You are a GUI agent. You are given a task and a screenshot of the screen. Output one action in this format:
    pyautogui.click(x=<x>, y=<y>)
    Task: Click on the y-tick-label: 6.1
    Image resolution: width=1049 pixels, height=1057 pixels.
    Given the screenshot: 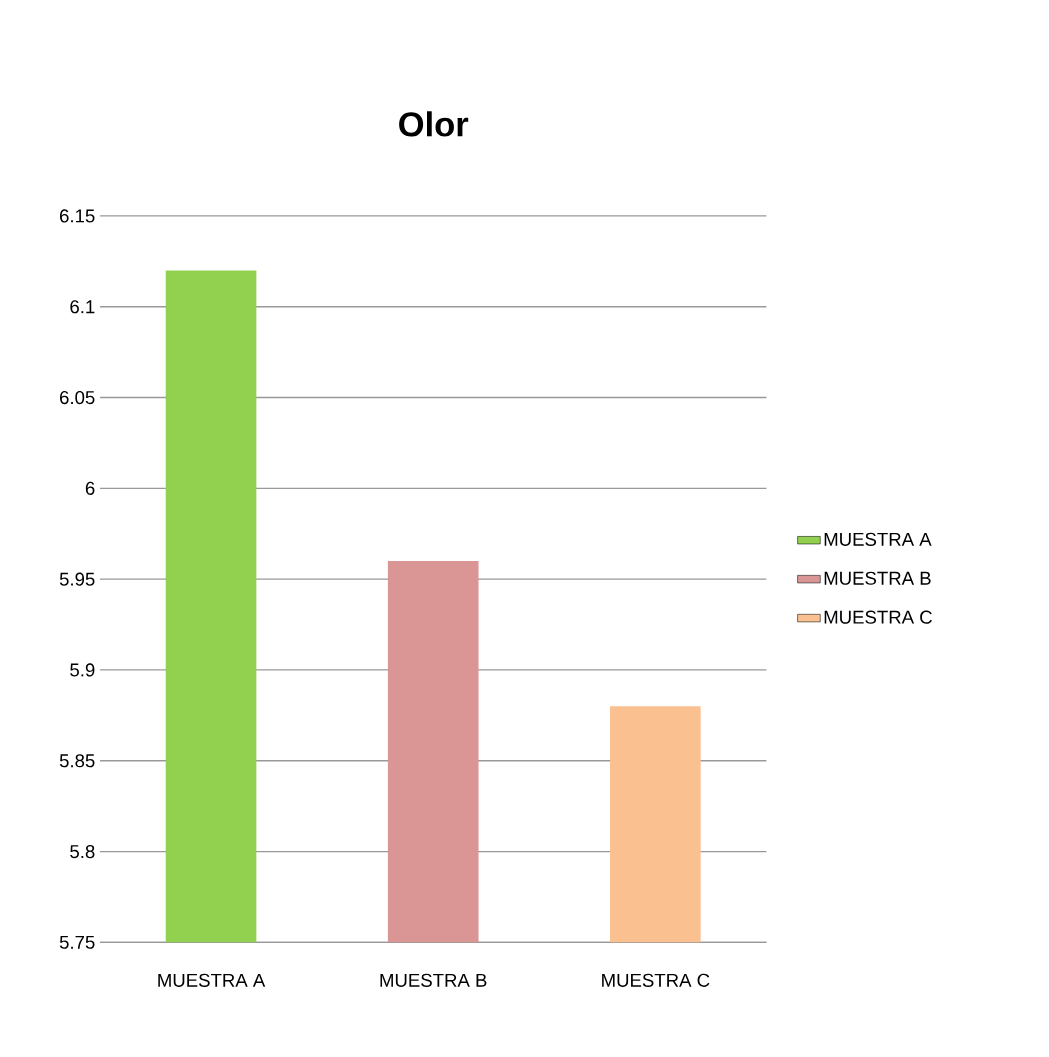 What is the action you would take?
    pyautogui.click(x=82, y=307)
    